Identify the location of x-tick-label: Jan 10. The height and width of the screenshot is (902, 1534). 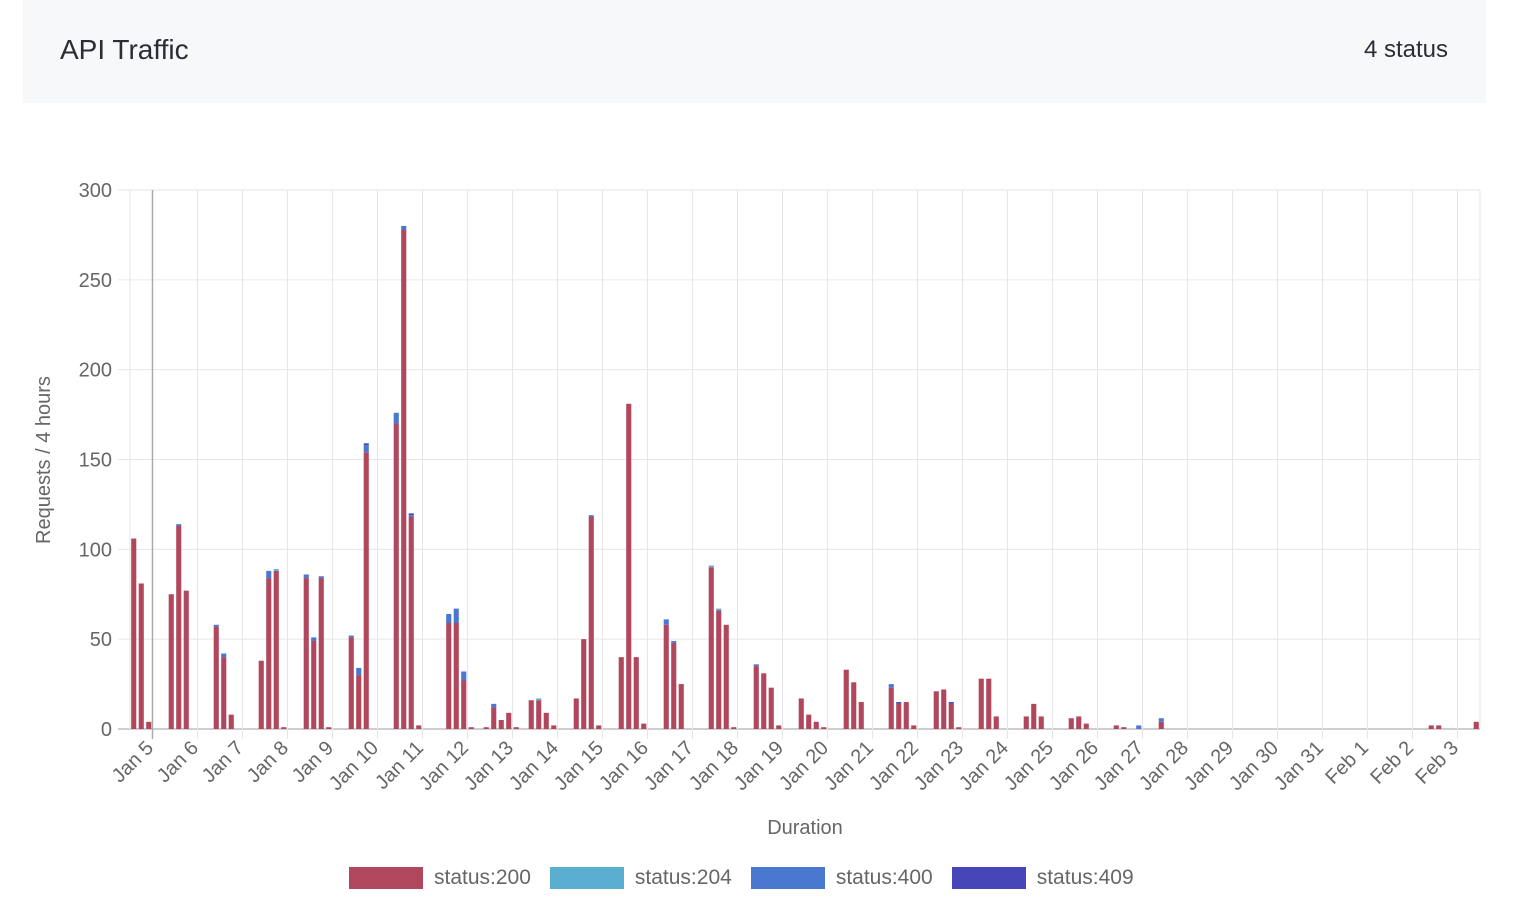
(354, 766).